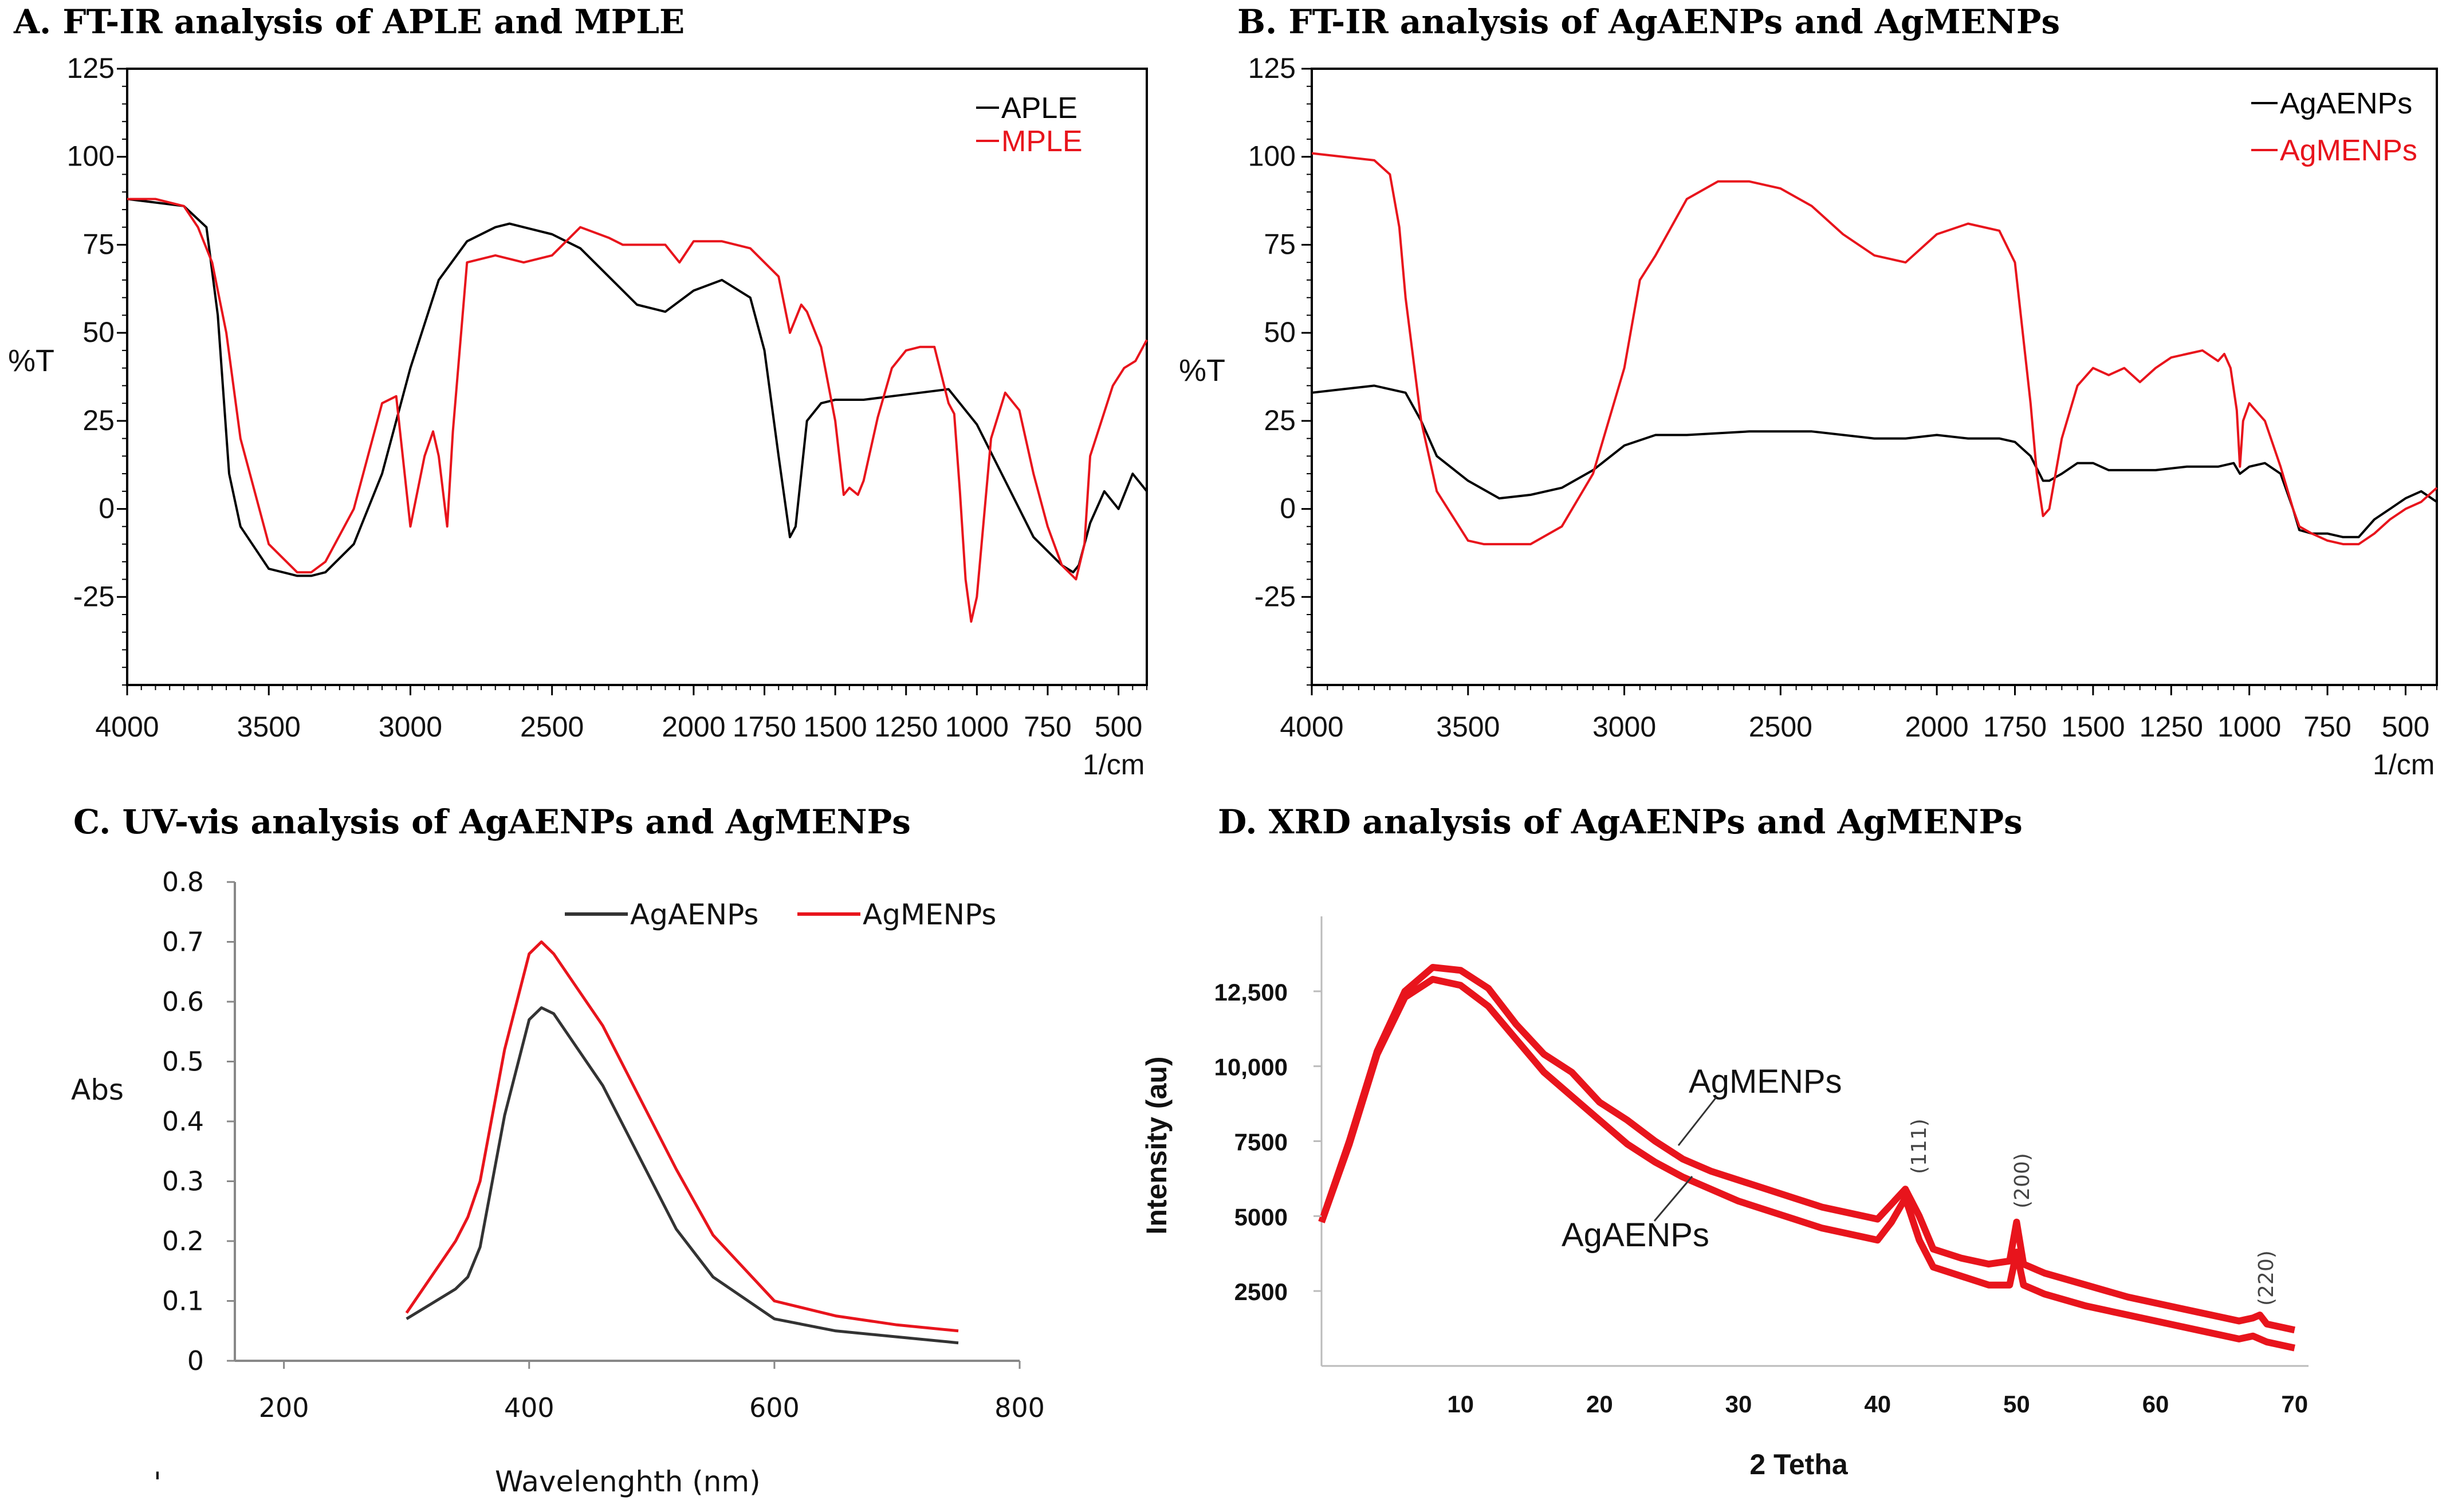 This screenshot has width=2450, height=1512. Describe the element at coordinates (2171, 727) in the screenshot. I see `panel-b-xtick-label: 1250` at that location.